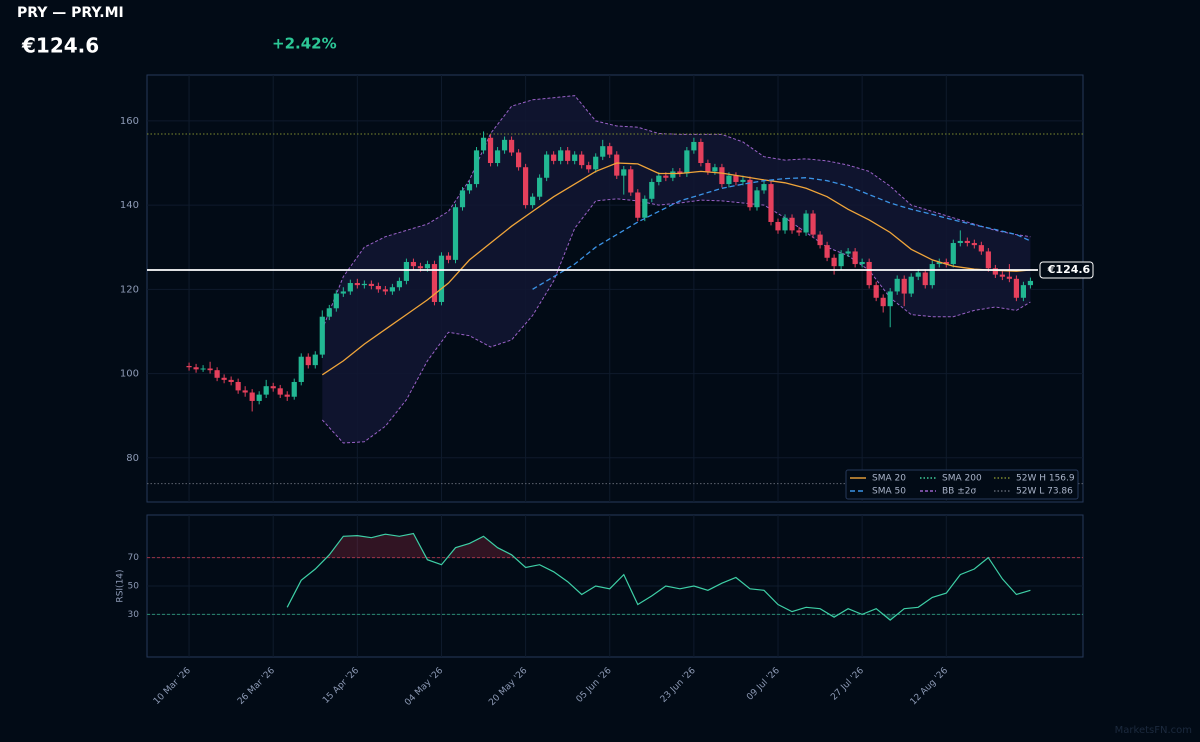 Image resolution: width=1200 pixels, height=742 pixels. I want to click on legend, so click(962, 484).